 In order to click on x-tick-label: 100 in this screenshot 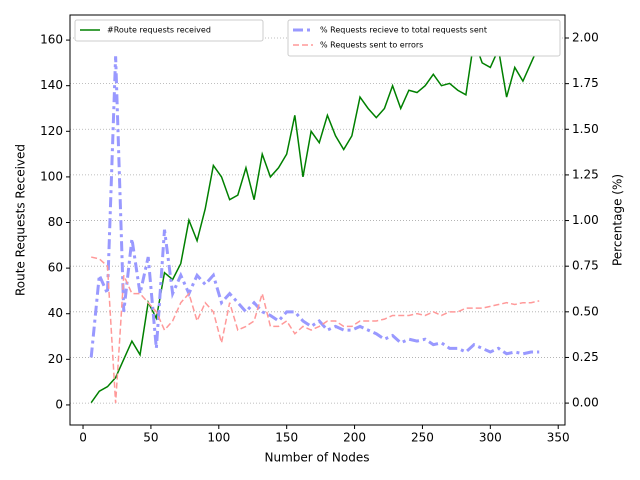, I will do `click(218, 438)`.